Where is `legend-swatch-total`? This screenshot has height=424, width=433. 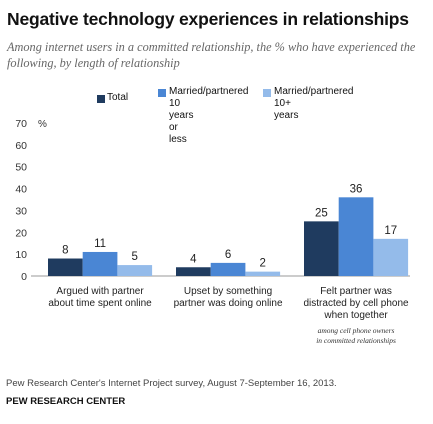 legend-swatch-total is located at coordinates (101, 99).